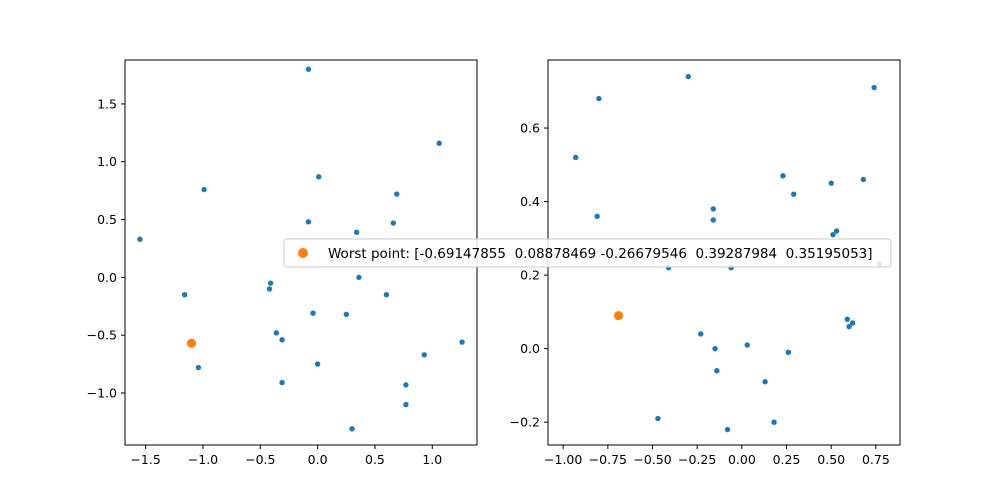  What do you see at coordinates (530, 275) in the screenshot?
I see `y-tick-label: 0.2` at bounding box center [530, 275].